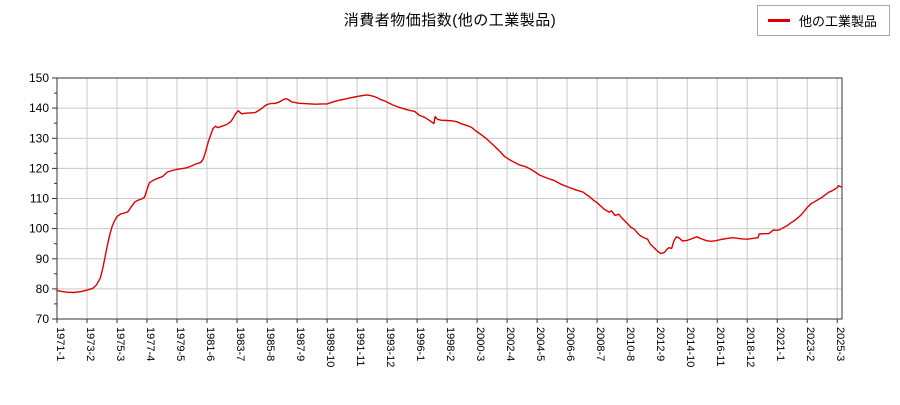  I want to click on y-axis-tick-label: 140, so click(39, 108).